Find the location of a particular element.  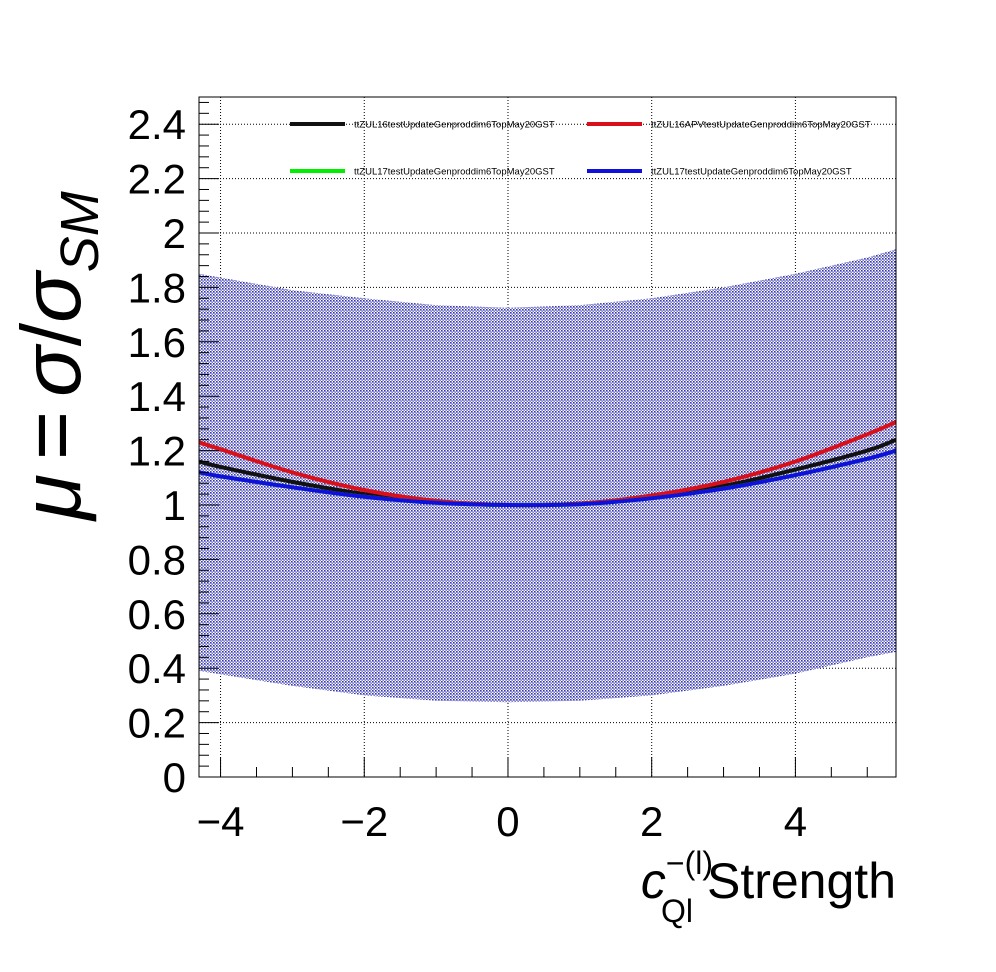

x-tick-label: −4 is located at coordinates (221, 821).